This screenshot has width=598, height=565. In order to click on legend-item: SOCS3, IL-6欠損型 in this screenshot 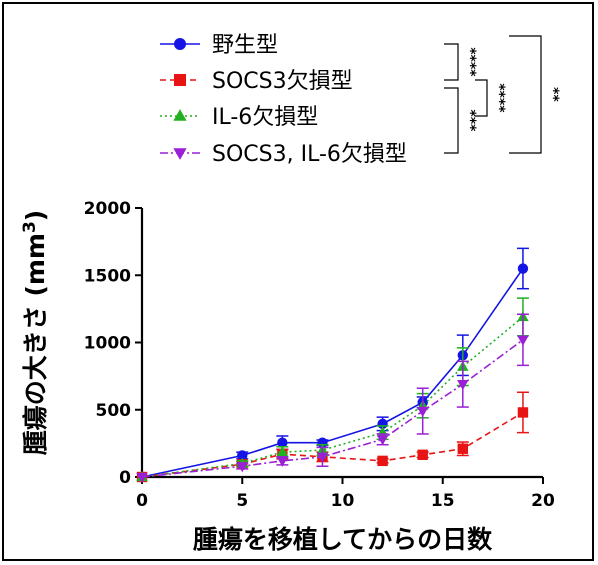, I will do `click(283, 154)`.